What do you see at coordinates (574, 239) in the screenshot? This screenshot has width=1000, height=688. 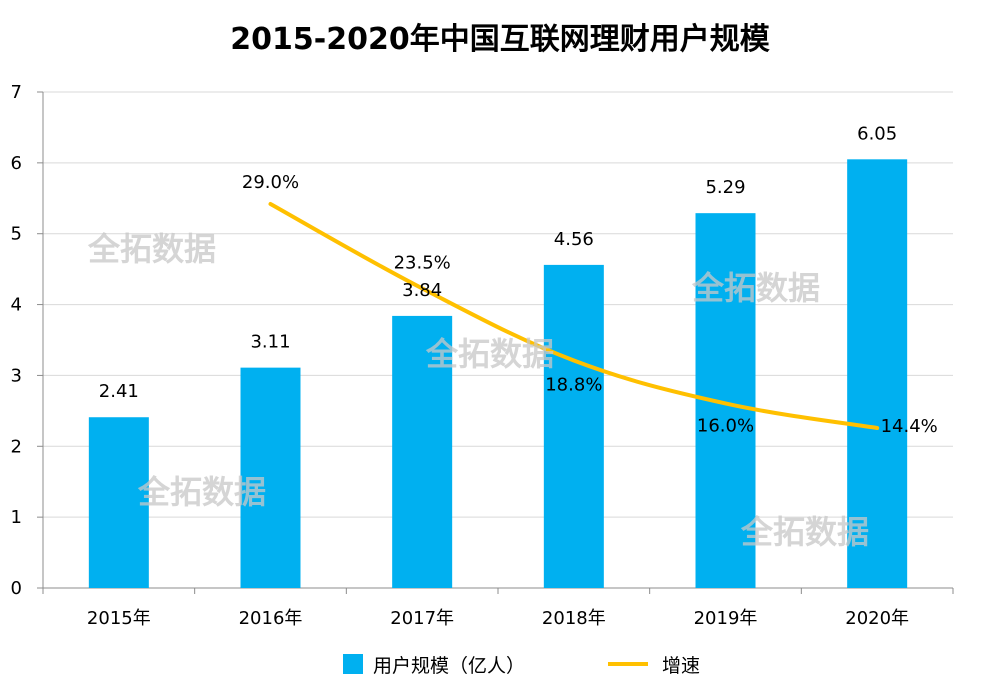 I see `bar-data-label: 4.56` at bounding box center [574, 239].